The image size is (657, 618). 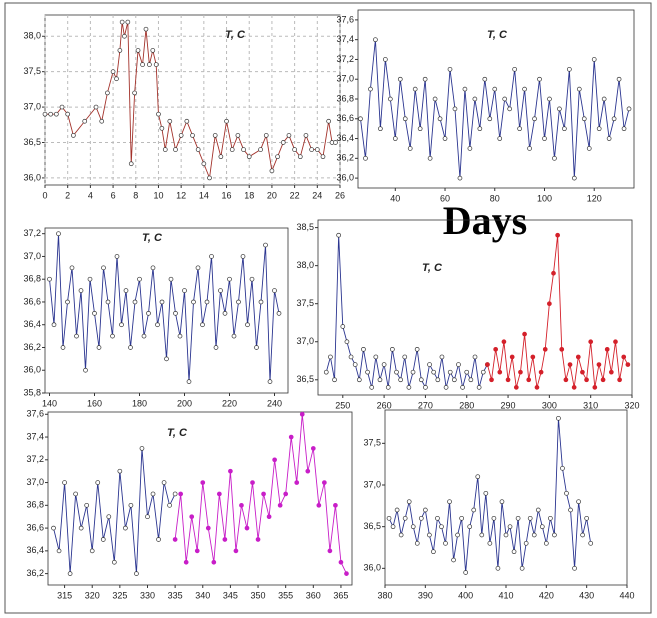 I want to click on x-tick-label: 410, so click(x=505, y=595).